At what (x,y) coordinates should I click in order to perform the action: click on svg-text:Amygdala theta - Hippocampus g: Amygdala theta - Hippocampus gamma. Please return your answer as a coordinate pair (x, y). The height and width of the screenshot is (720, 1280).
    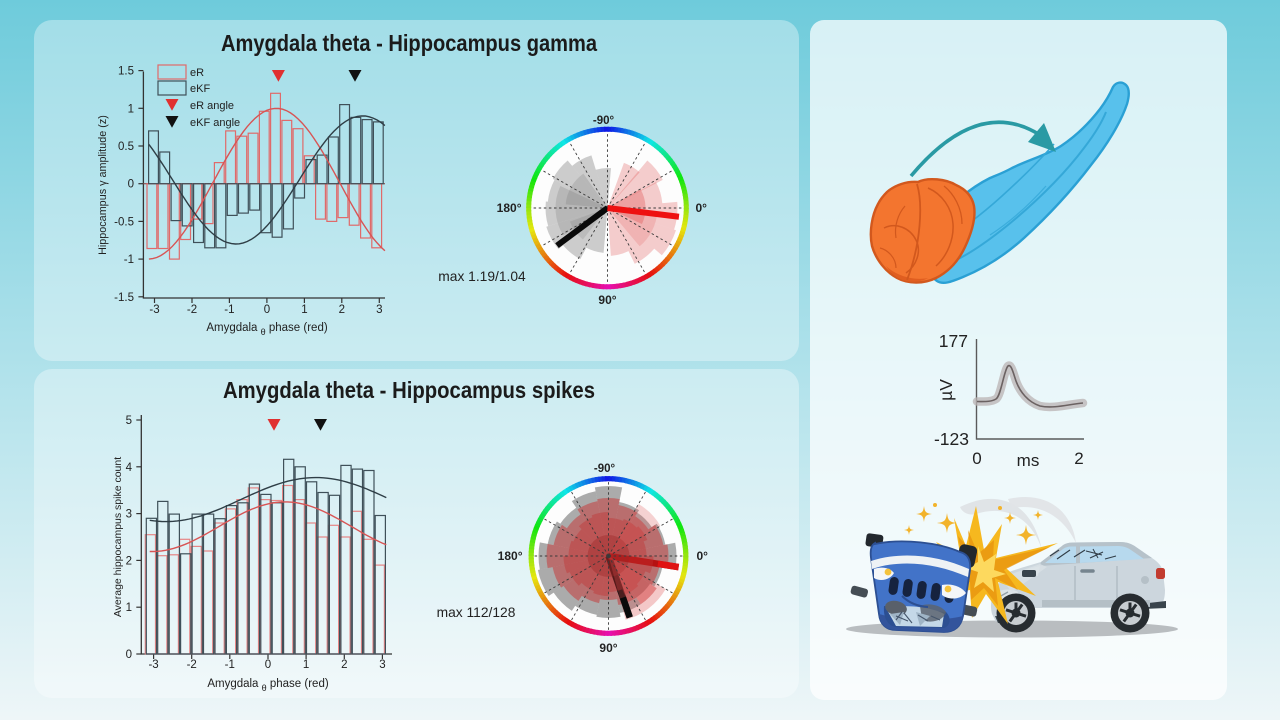
    Looking at the image, I should click on (409, 43).